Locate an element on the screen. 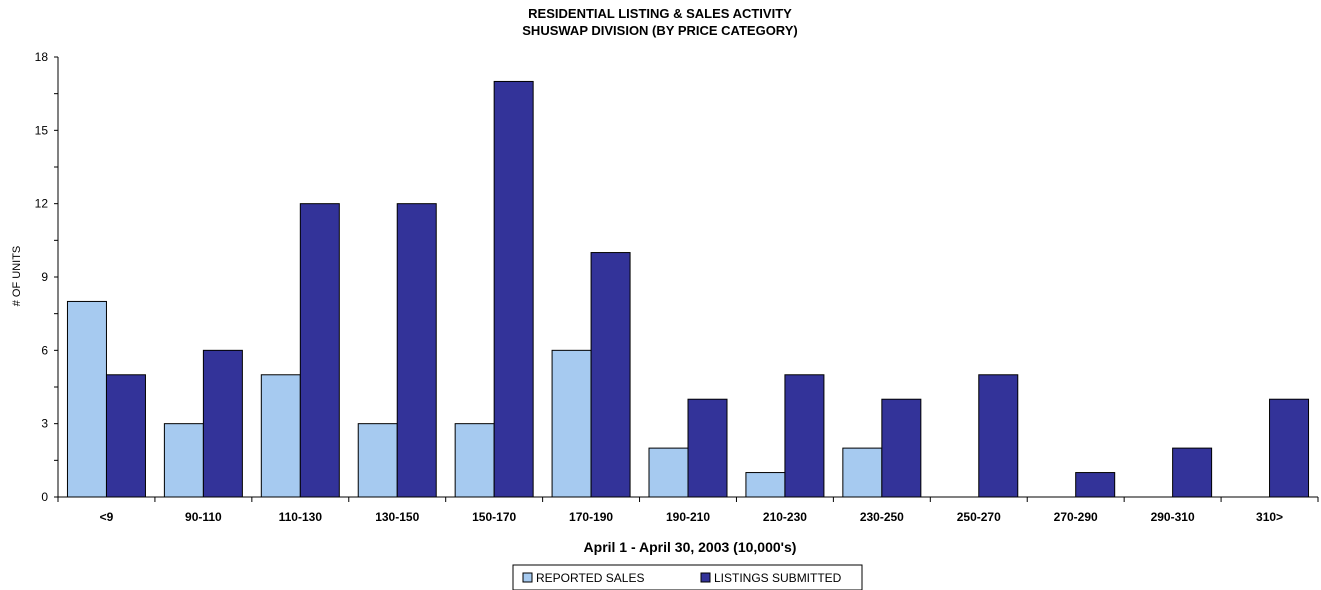  x-tick-label: 270-290 is located at coordinates (1076, 517).